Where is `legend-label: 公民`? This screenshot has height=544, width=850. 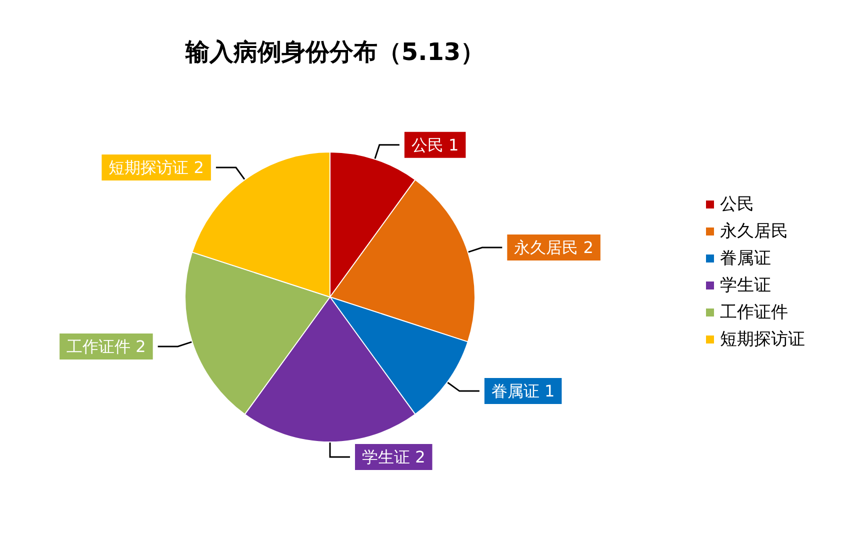
legend-label: 公民 is located at coordinates (737, 204).